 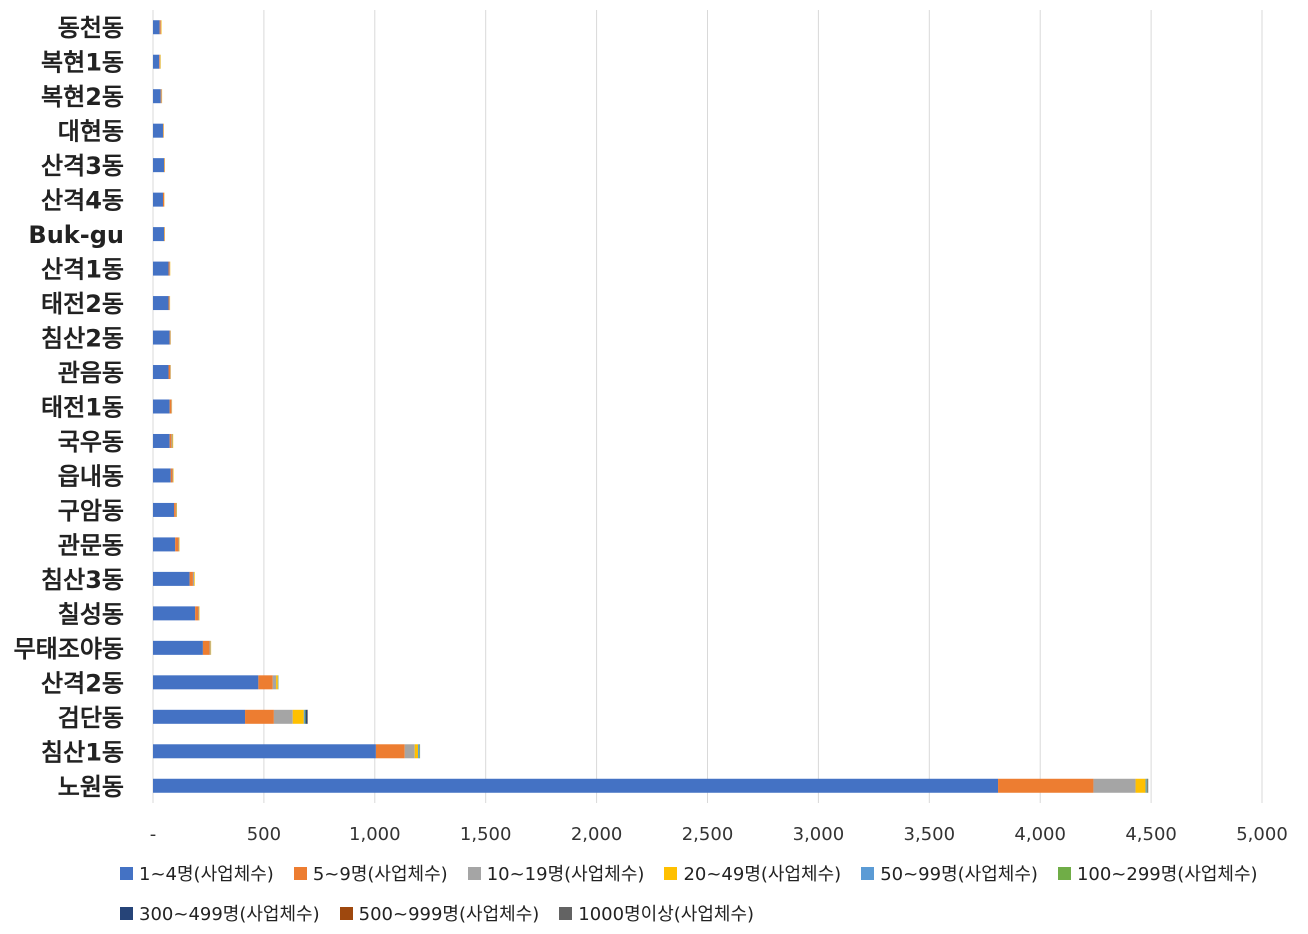 I want to click on legend-label: 100~299명(사업체수), so click(x=1167, y=874).